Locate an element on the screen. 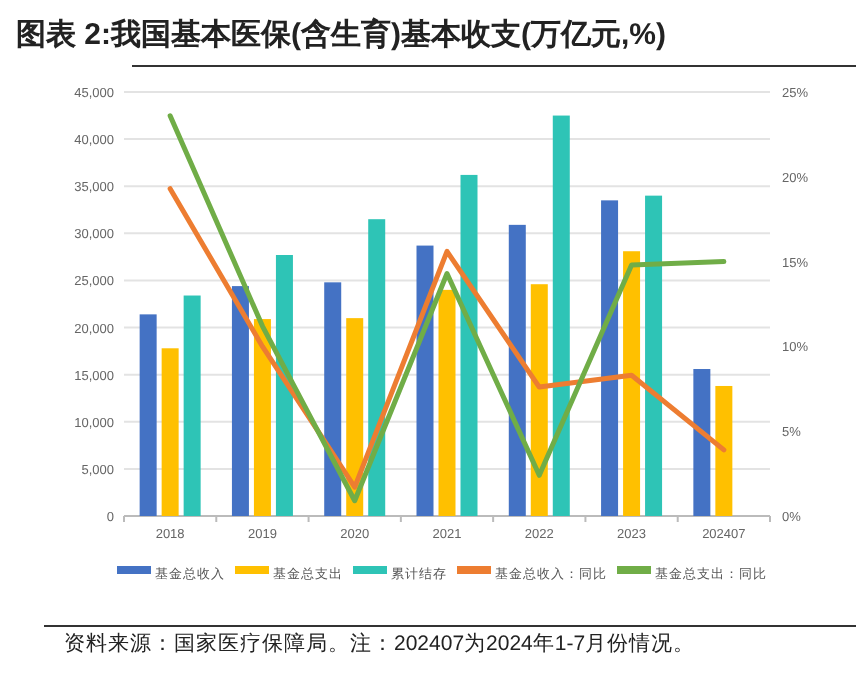 The height and width of the screenshot is (684, 856). text: 资料来源：国家医疗保障局。注：202407为2024年1-7月份情况。 is located at coordinates (380, 643).